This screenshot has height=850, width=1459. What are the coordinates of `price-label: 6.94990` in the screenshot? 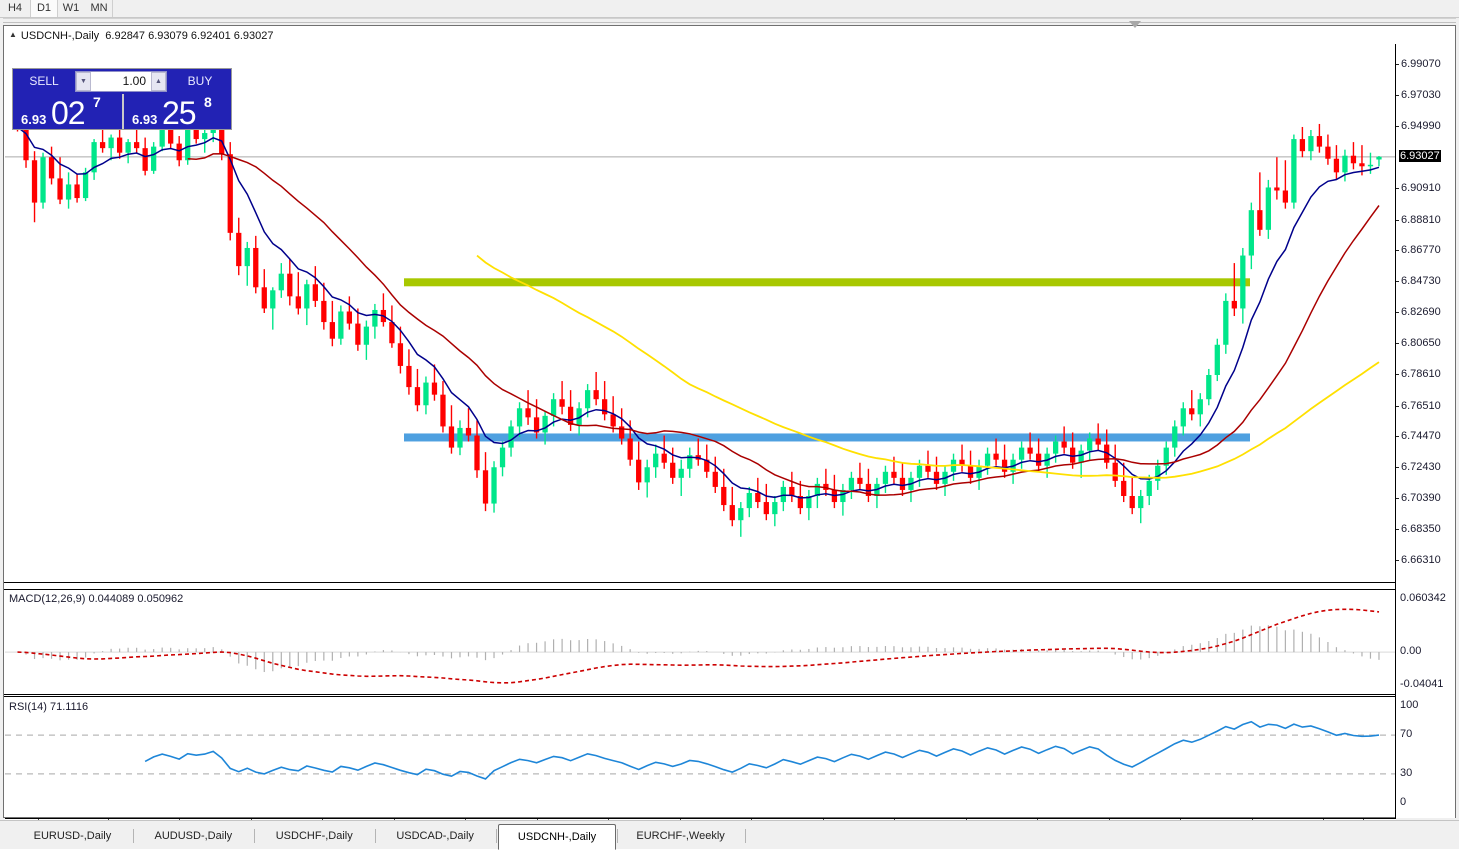 It's located at (1418, 126).